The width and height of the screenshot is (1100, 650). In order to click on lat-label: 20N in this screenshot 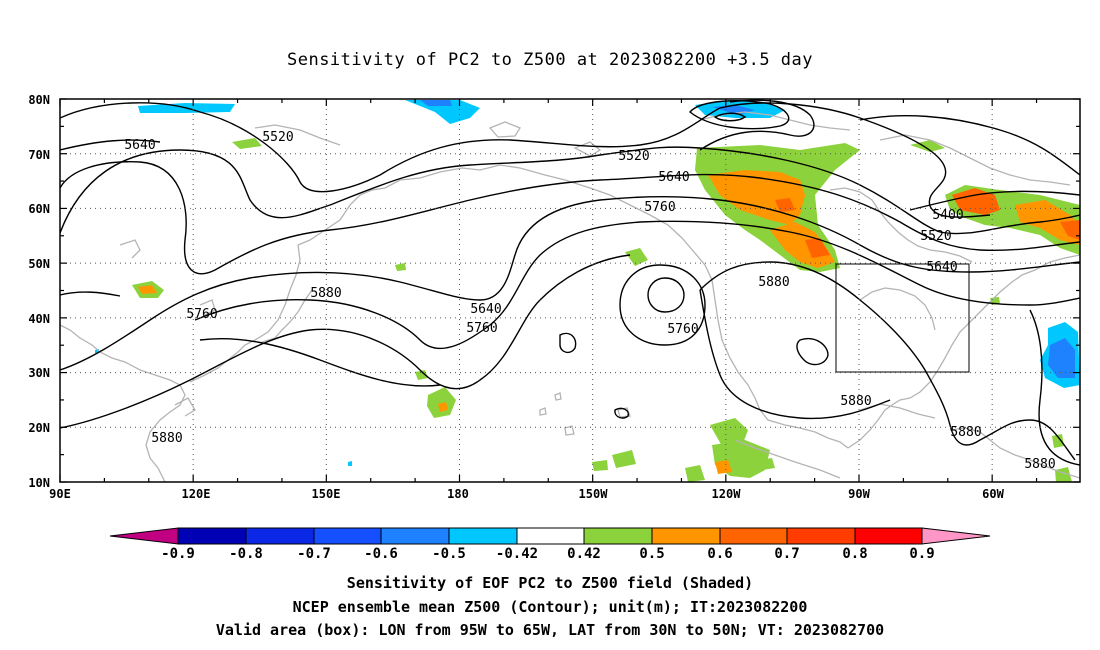, I will do `click(39, 428)`.